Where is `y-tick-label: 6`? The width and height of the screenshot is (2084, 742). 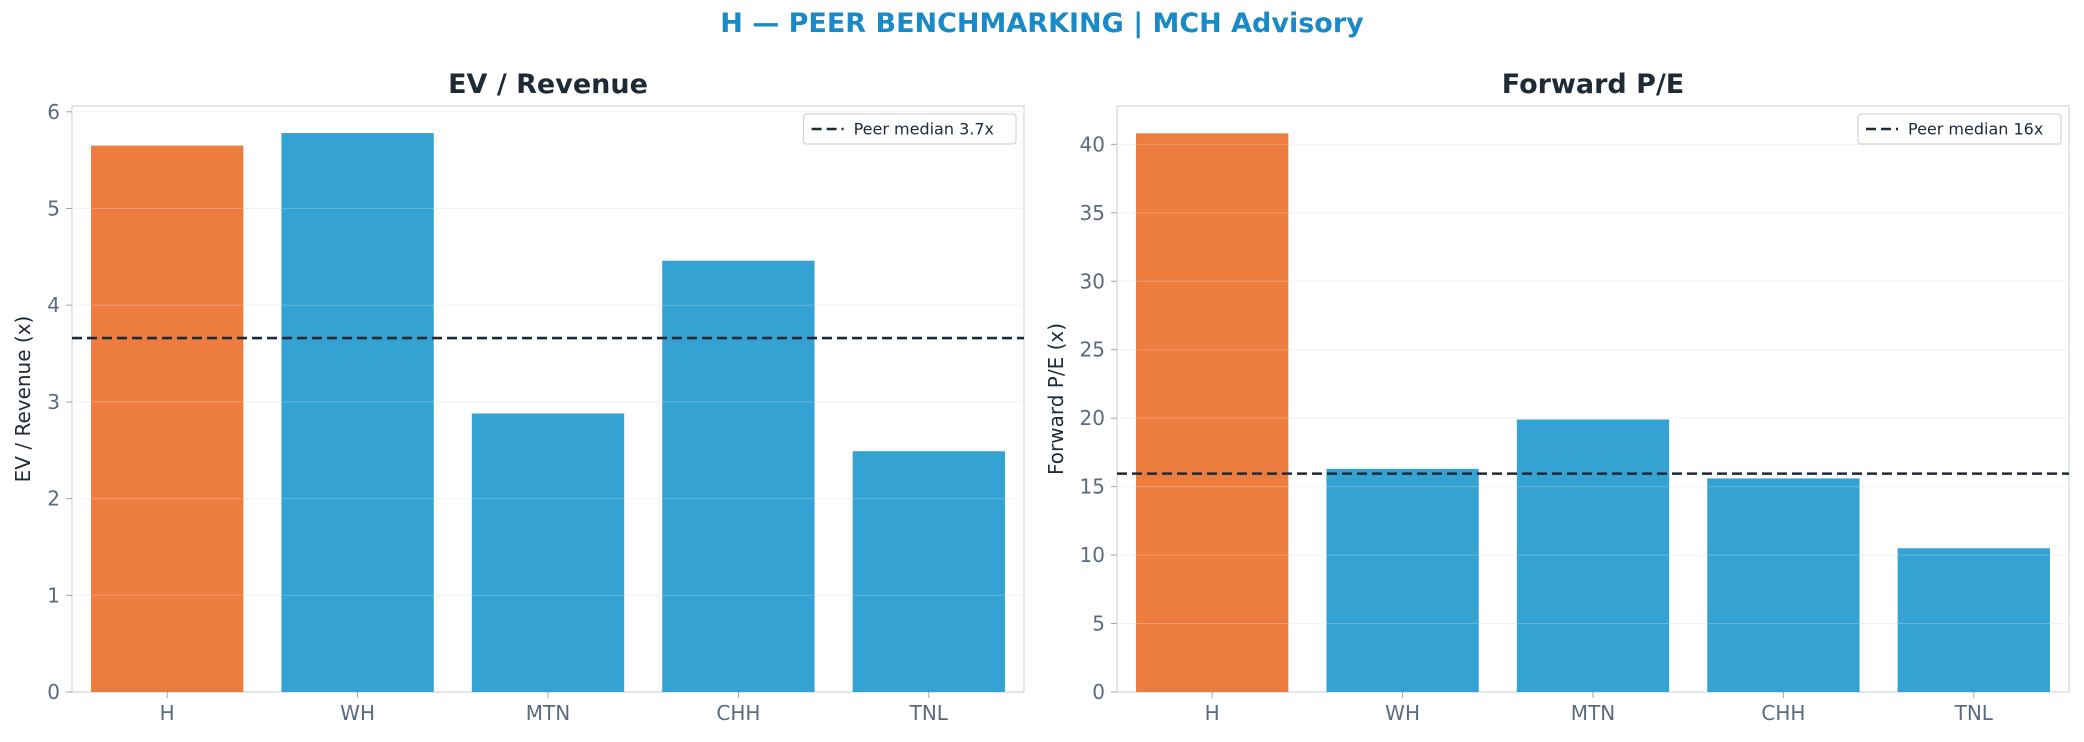
y-tick-label: 6 is located at coordinates (53, 112).